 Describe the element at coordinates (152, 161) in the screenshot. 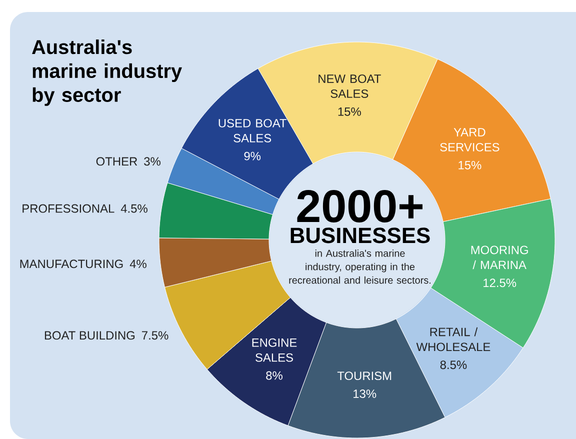

I see `data-label: 3%` at that location.